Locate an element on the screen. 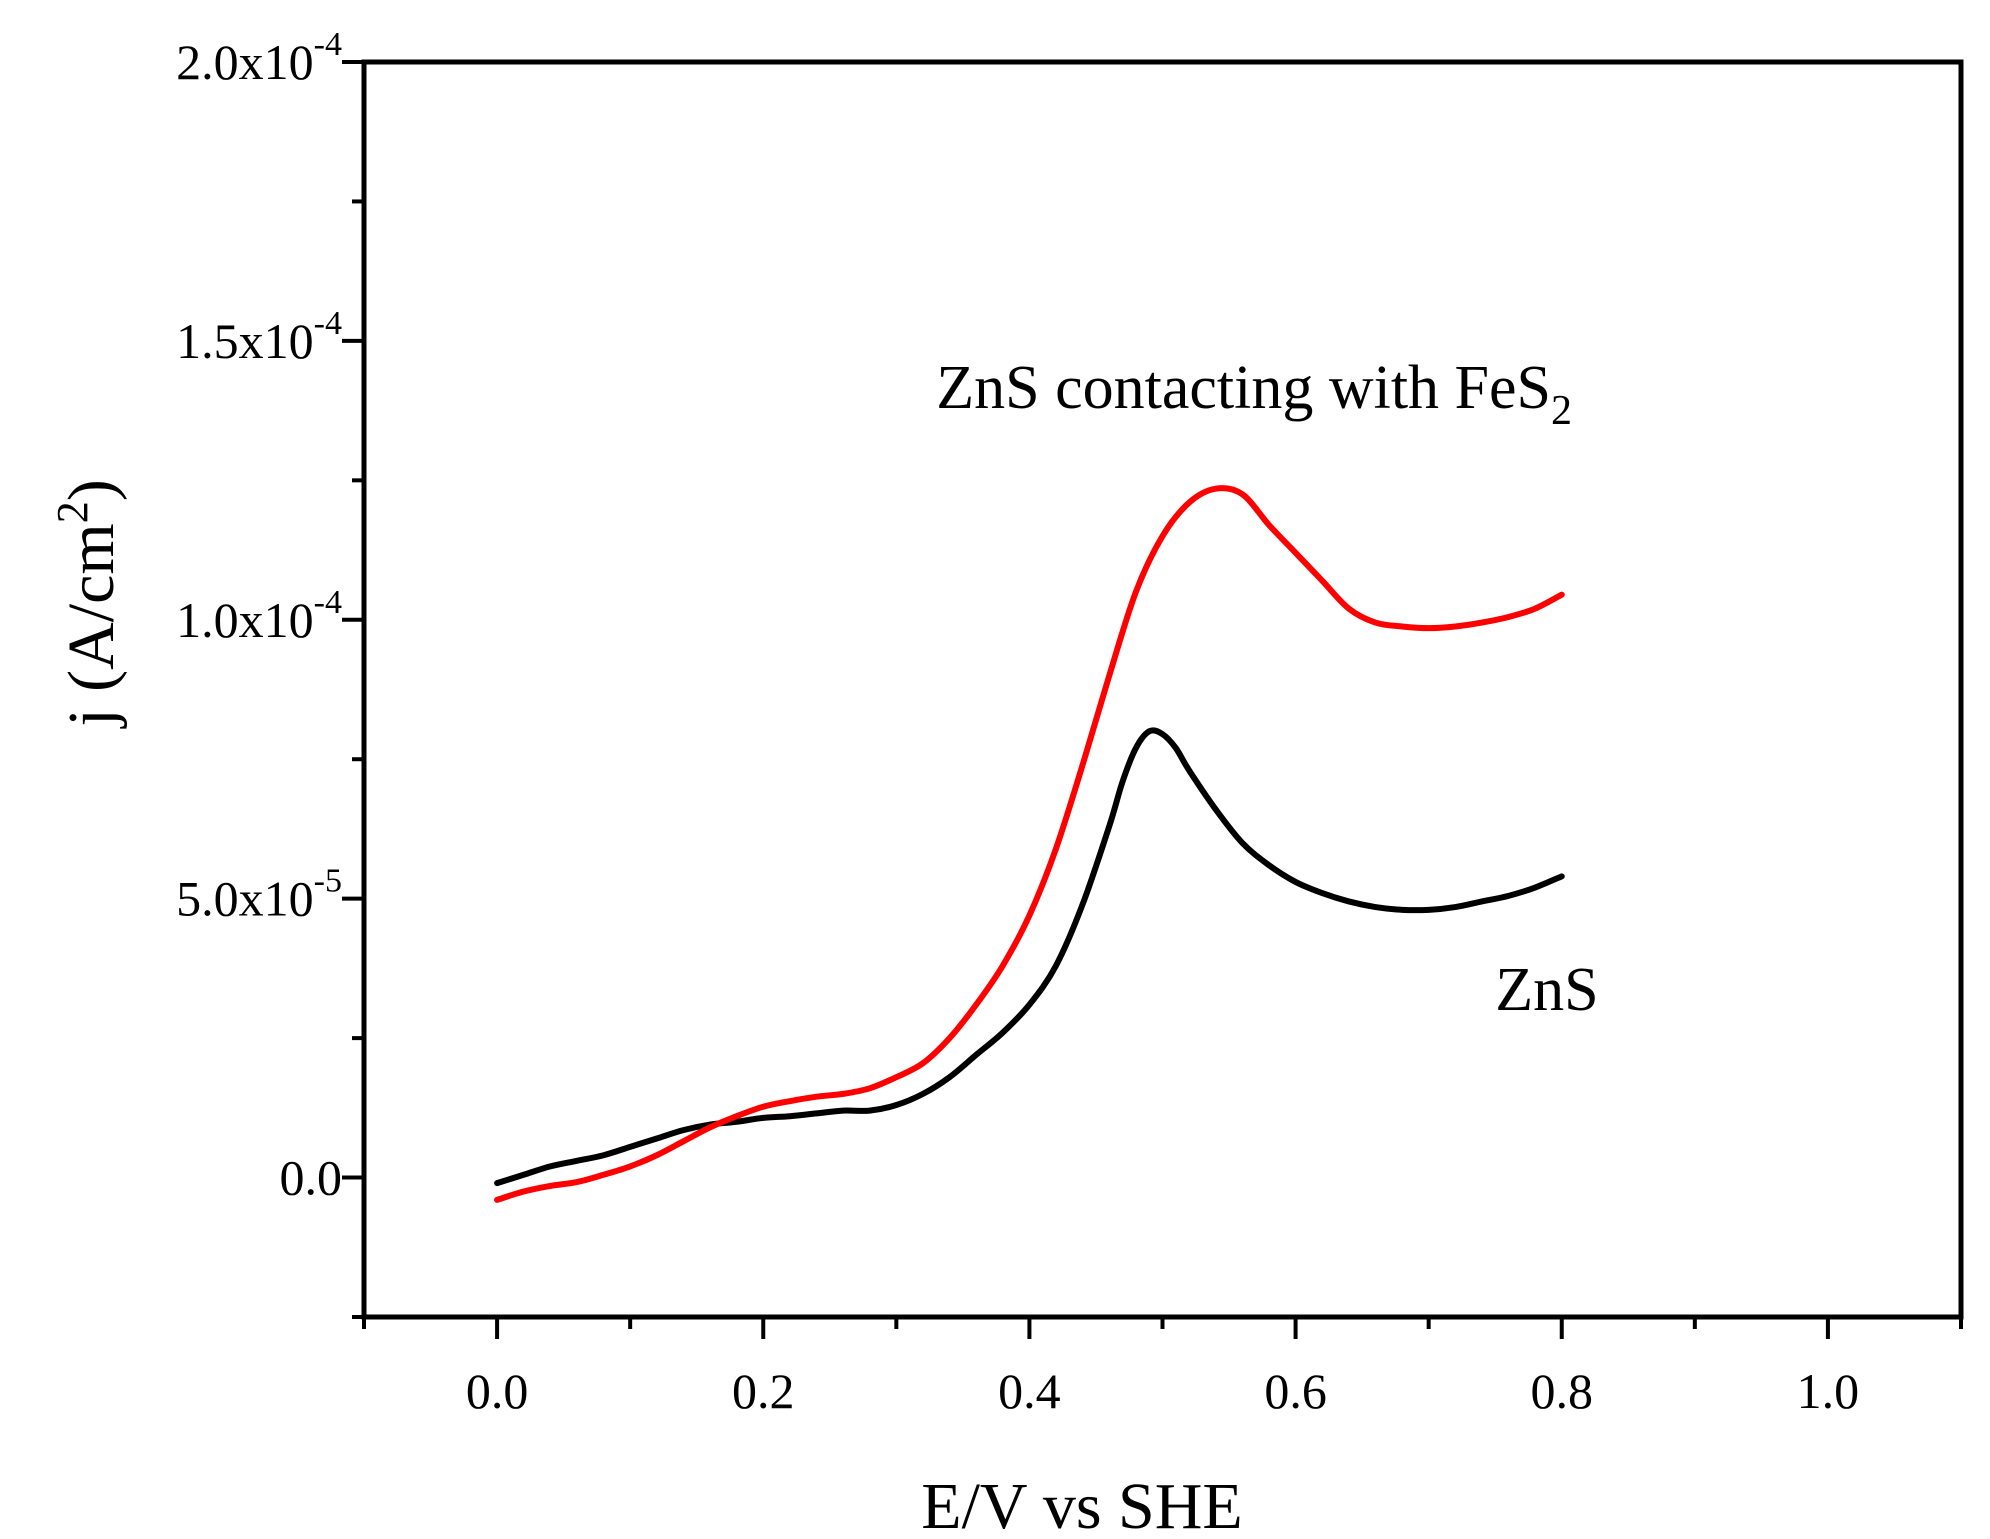 The image size is (1990, 1539). x-axis-title: E/V vs SHE is located at coordinates (1082, 1504).